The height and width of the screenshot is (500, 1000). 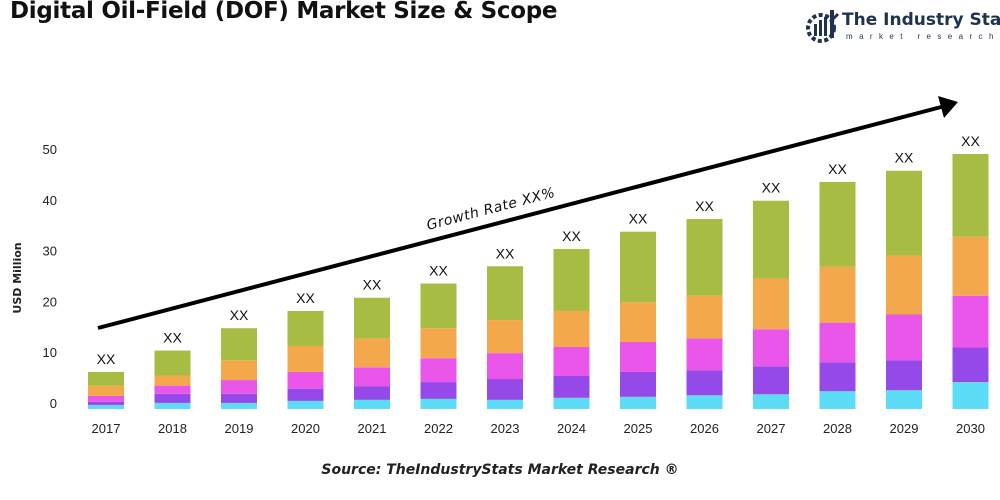 What do you see at coordinates (106, 398) in the screenshot?
I see `bar-segment-2017-s3` at bounding box center [106, 398].